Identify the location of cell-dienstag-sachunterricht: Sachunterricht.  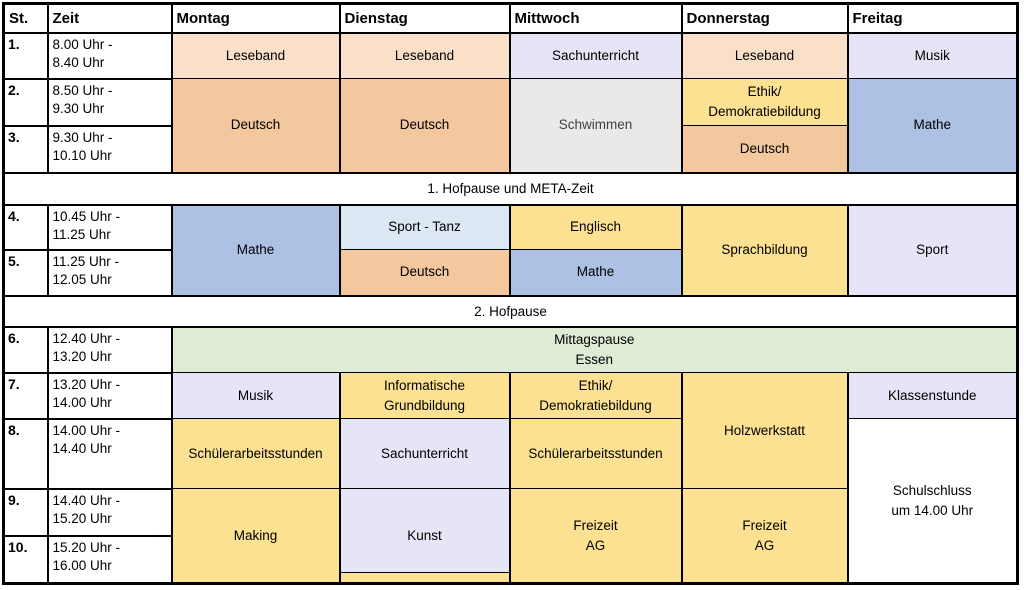
(424, 453).